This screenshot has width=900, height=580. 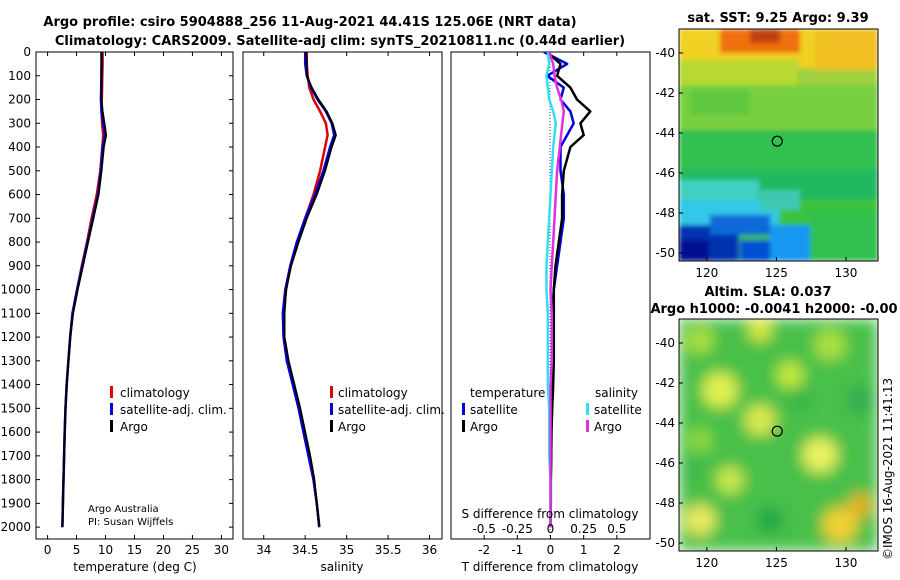 What do you see at coordinates (15, 313) in the screenshot?
I see `y-tick-label: 1100` at bounding box center [15, 313].